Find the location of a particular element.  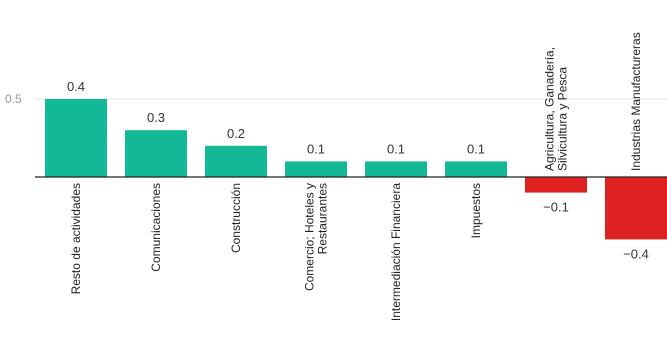

category-label-line: Impuestos is located at coordinates (476, 210).